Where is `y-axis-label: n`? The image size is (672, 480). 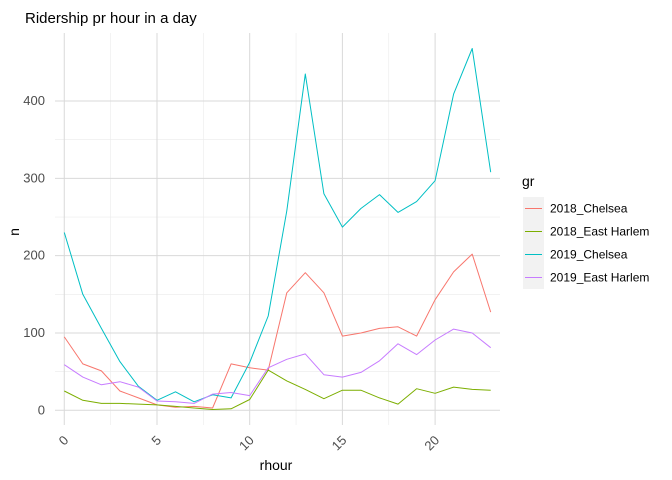 y-axis-label: n is located at coordinates (14, 232).